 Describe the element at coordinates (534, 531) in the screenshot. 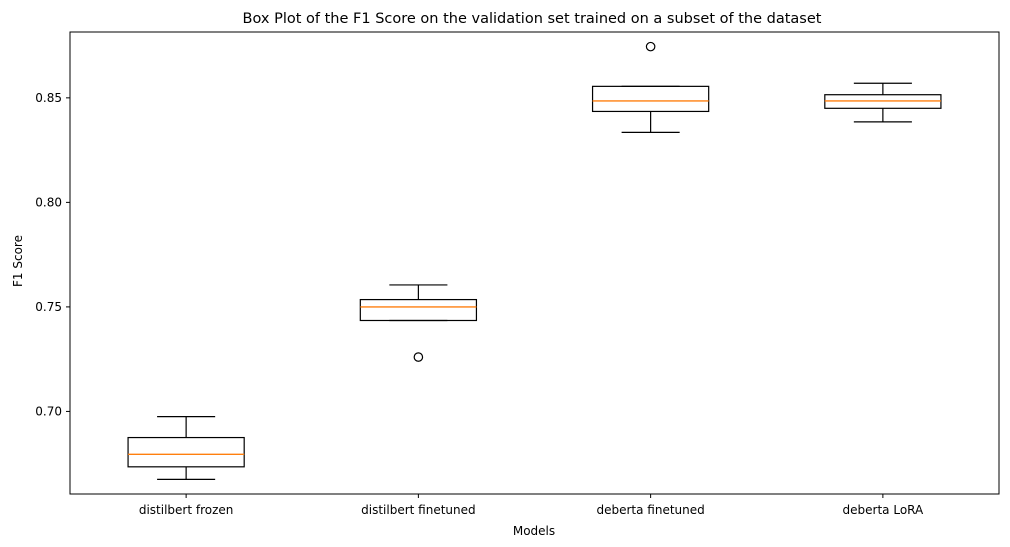

I see `x-axis-title: Models` at that location.